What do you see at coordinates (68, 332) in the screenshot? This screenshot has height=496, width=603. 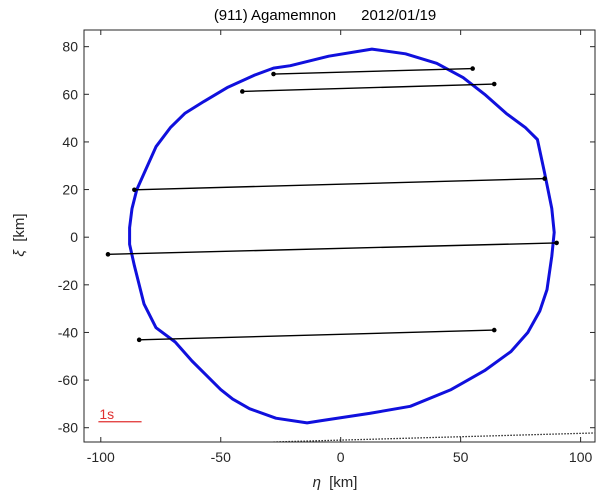 I see `y-tick-label: -40` at bounding box center [68, 332].